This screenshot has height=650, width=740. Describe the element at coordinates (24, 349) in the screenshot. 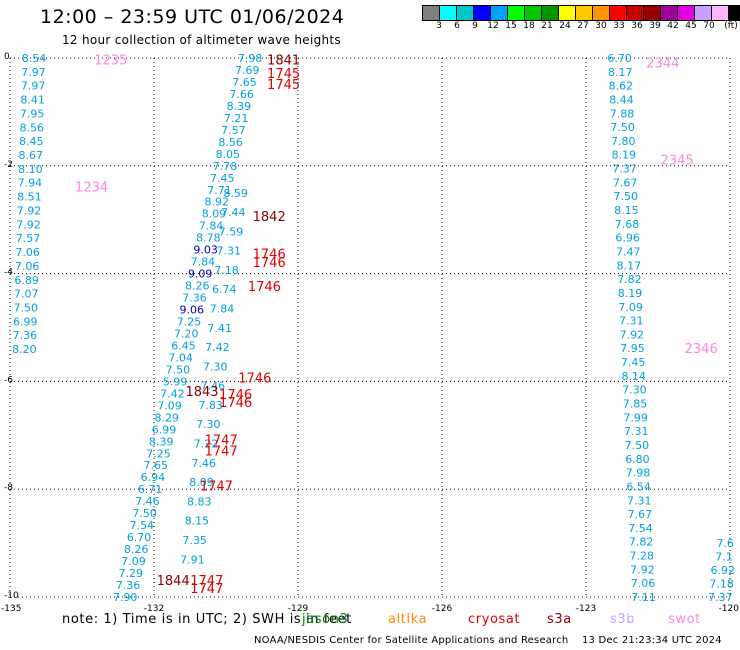

I see `wave-height-value: 8.20` at that location.